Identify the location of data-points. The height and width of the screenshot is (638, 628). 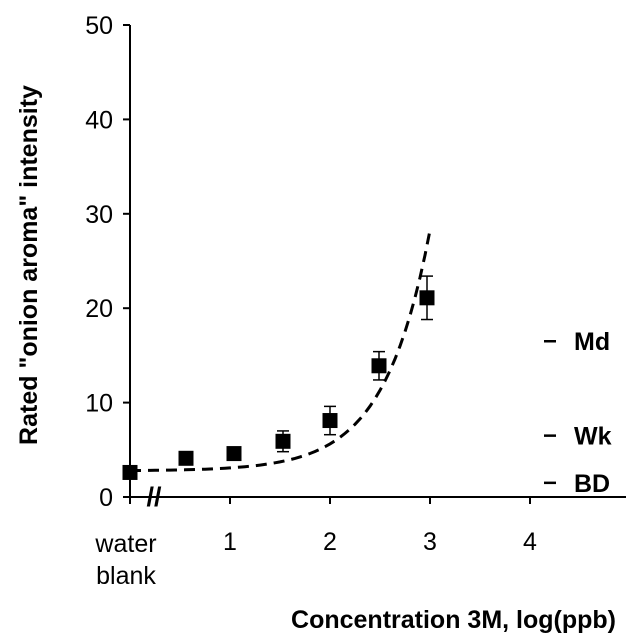
(278, 385).